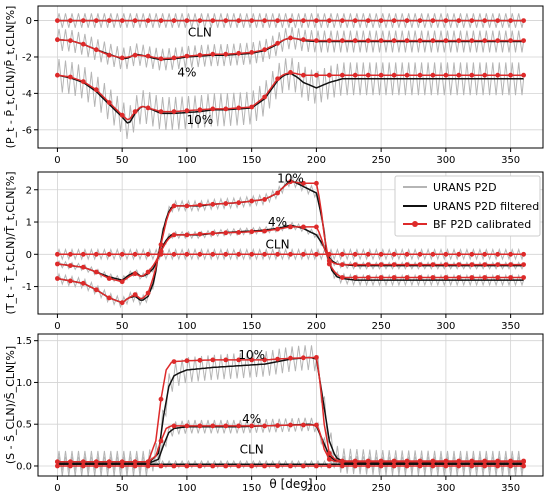  Describe the element at coordinates (27, 130) in the screenshot. I see `y-tick-label: -6` at that location.